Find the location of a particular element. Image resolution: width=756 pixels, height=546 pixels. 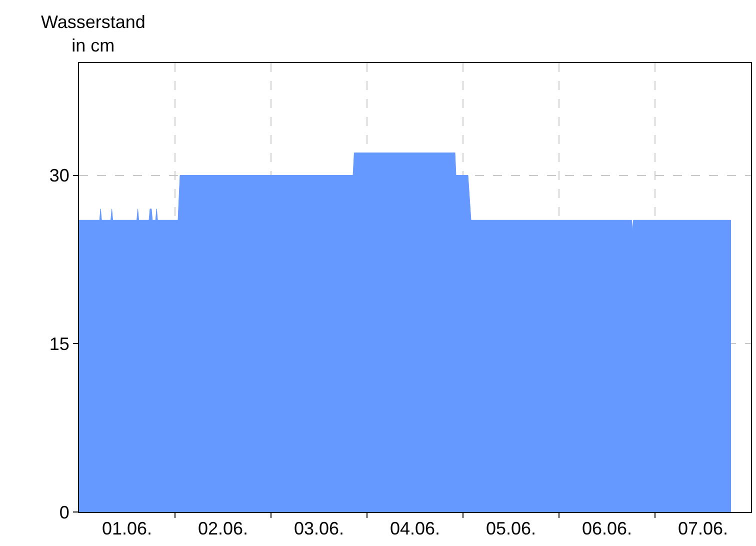

y-tick-label: 15 is located at coordinates (59, 344).